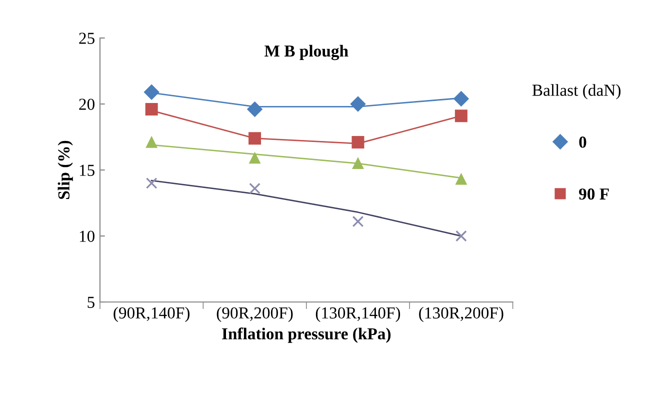 This screenshot has width=645, height=400. I want to click on x-axis-title: Inflation pressure (kPa), so click(306, 335).